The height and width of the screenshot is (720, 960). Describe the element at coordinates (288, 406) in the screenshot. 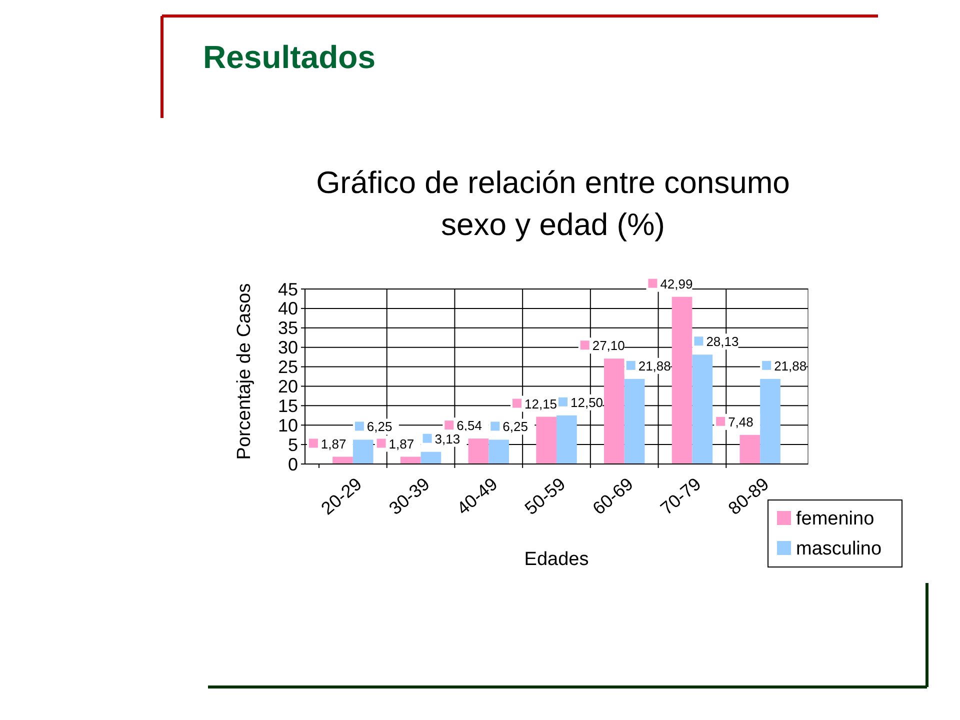

I see `y-tick-label: 15` at that location.